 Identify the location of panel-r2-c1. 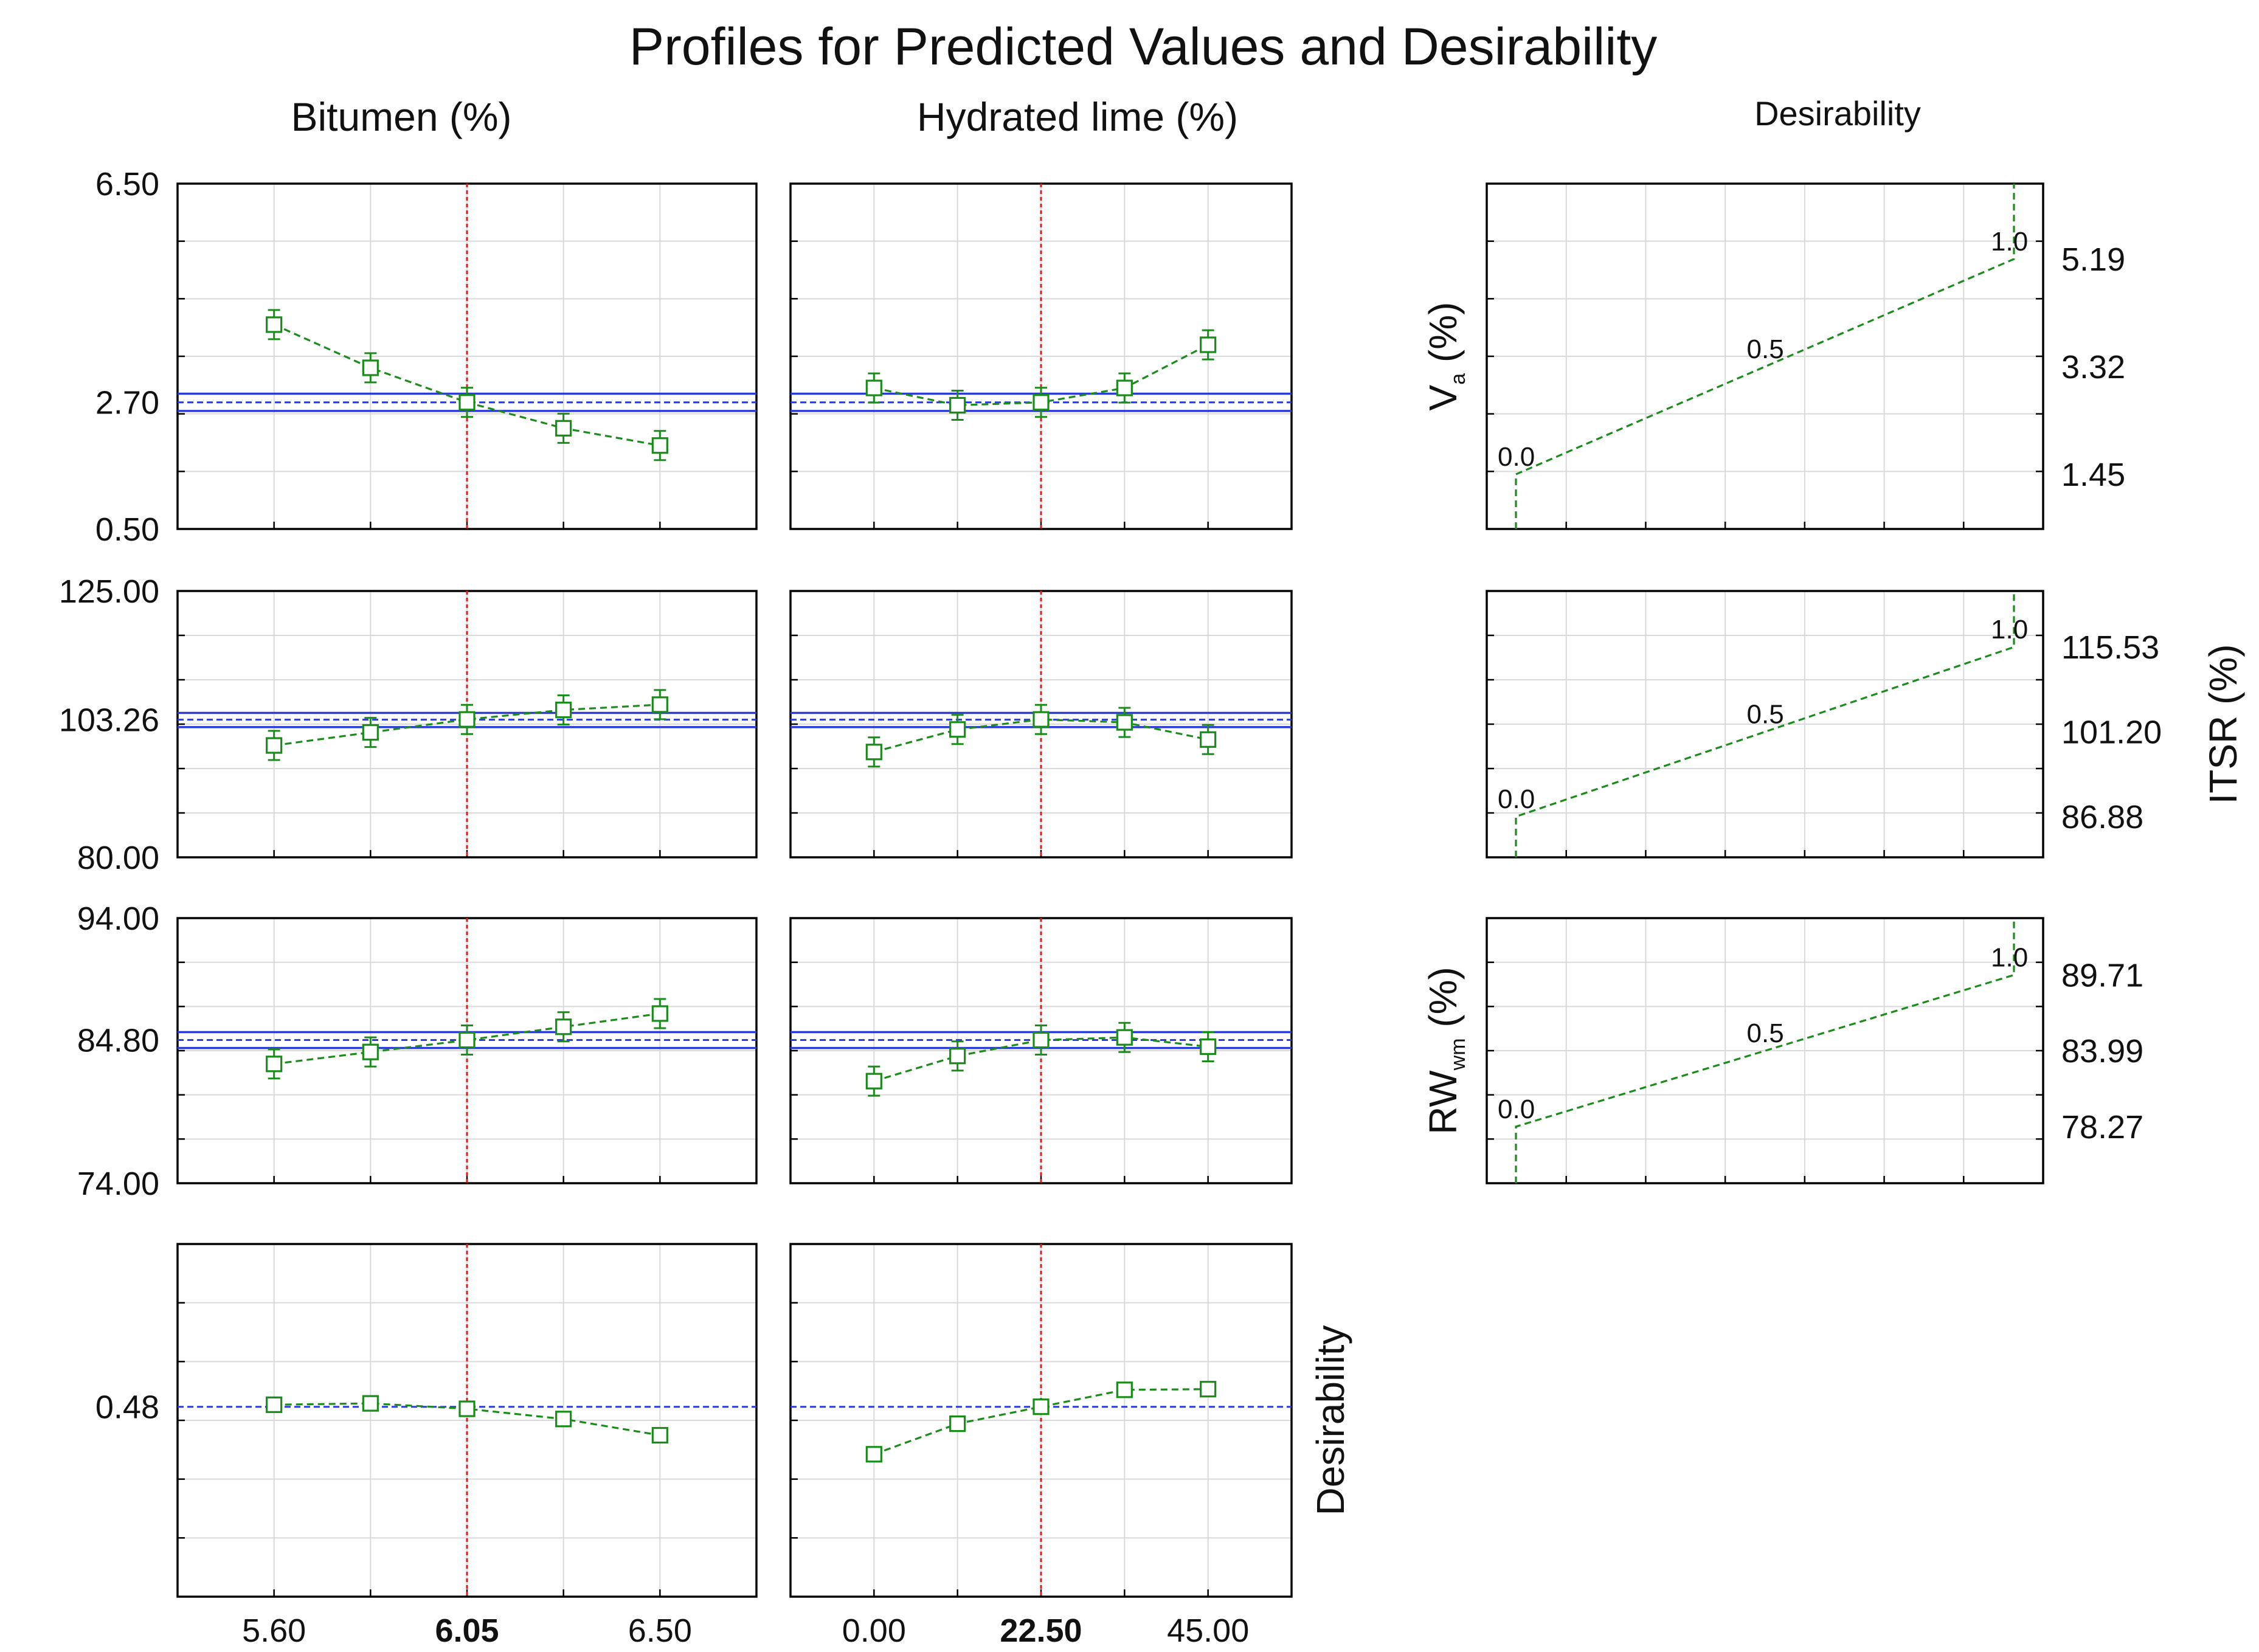
(1041, 1050).